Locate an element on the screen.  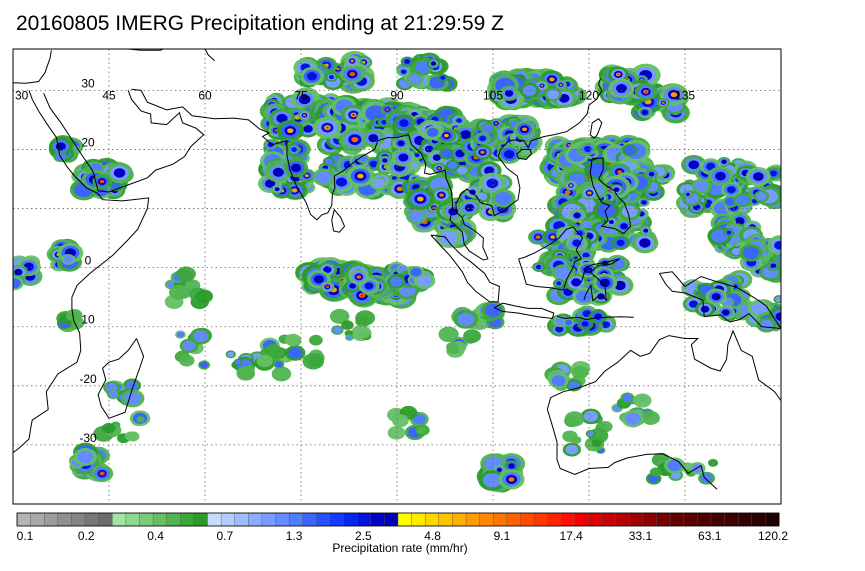
colorbar-tick-label: 33.1 is located at coordinates (640, 536).